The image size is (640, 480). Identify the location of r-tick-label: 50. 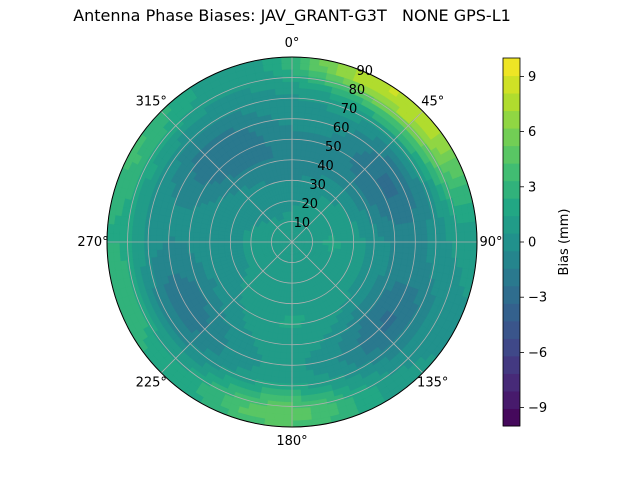
(333, 147).